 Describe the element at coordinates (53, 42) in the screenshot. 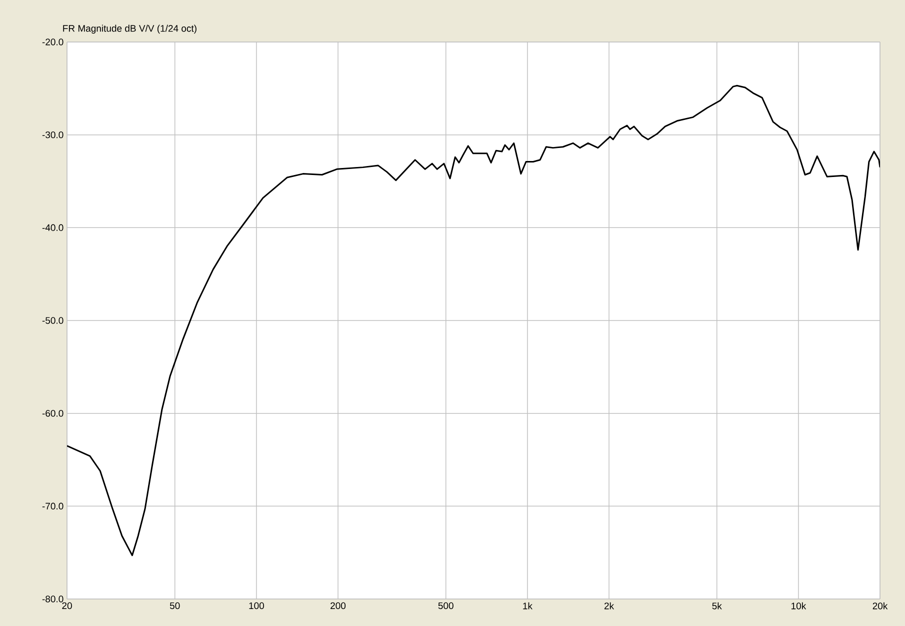

I see `y-tick-label: -20.0` at that location.